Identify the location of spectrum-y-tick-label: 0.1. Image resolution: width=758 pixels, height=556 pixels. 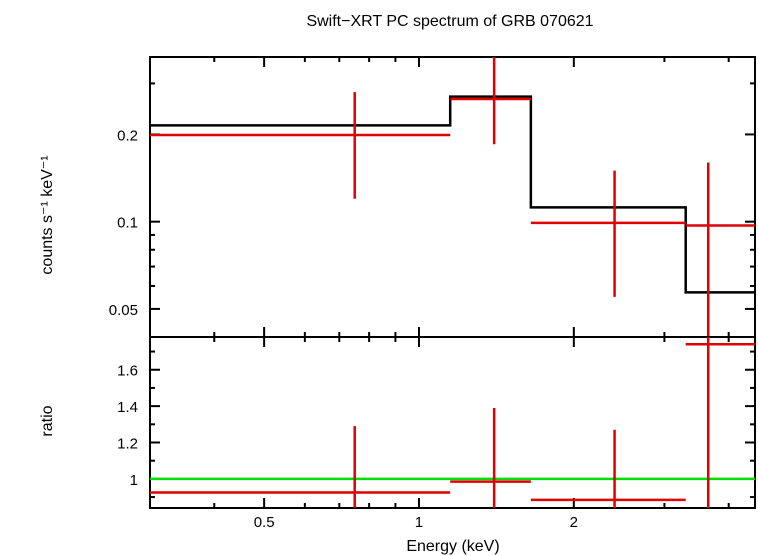
(127, 223).